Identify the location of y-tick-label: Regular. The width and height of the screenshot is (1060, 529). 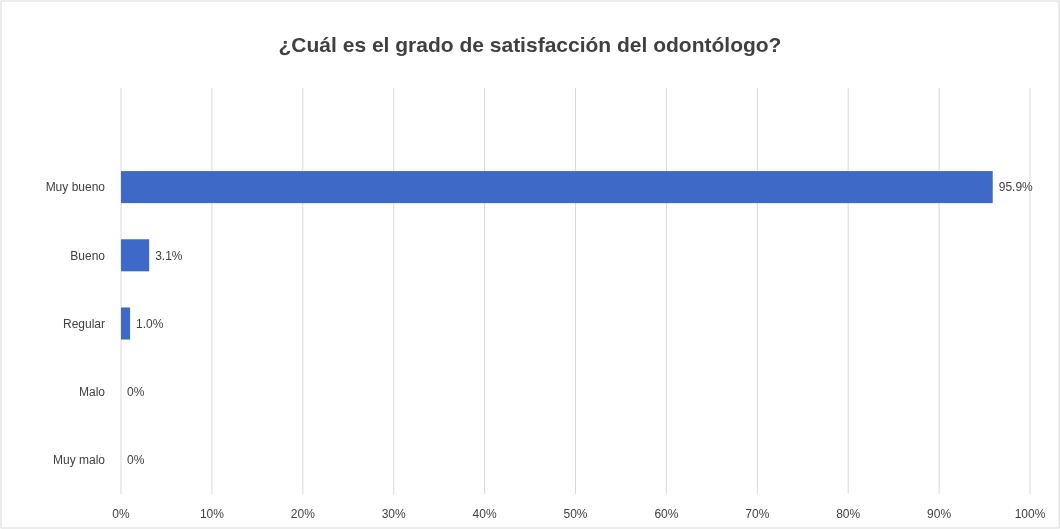
(83, 323).